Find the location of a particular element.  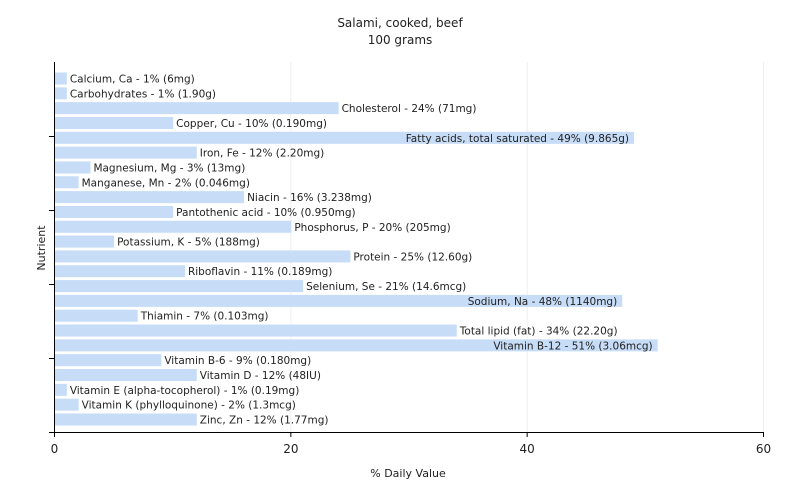

bar-label: Cholesterol - 24% (71mg) is located at coordinates (409, 109).